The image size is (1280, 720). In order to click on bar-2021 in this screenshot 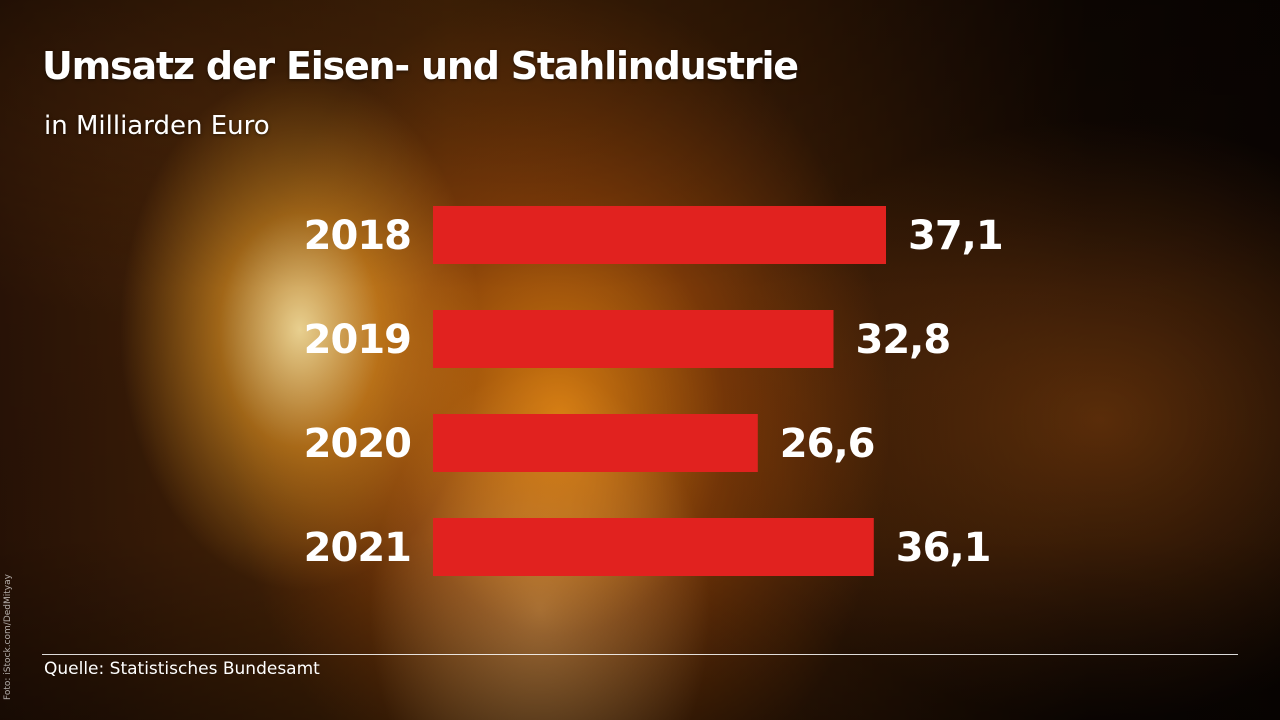, I will do `click(653, 547)`.